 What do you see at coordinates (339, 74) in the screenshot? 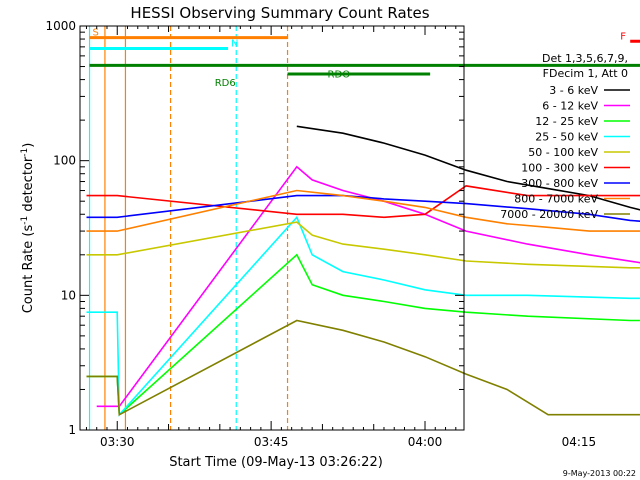
I see `bar-label-rdo: RDO` at bounding box center [339, 74].